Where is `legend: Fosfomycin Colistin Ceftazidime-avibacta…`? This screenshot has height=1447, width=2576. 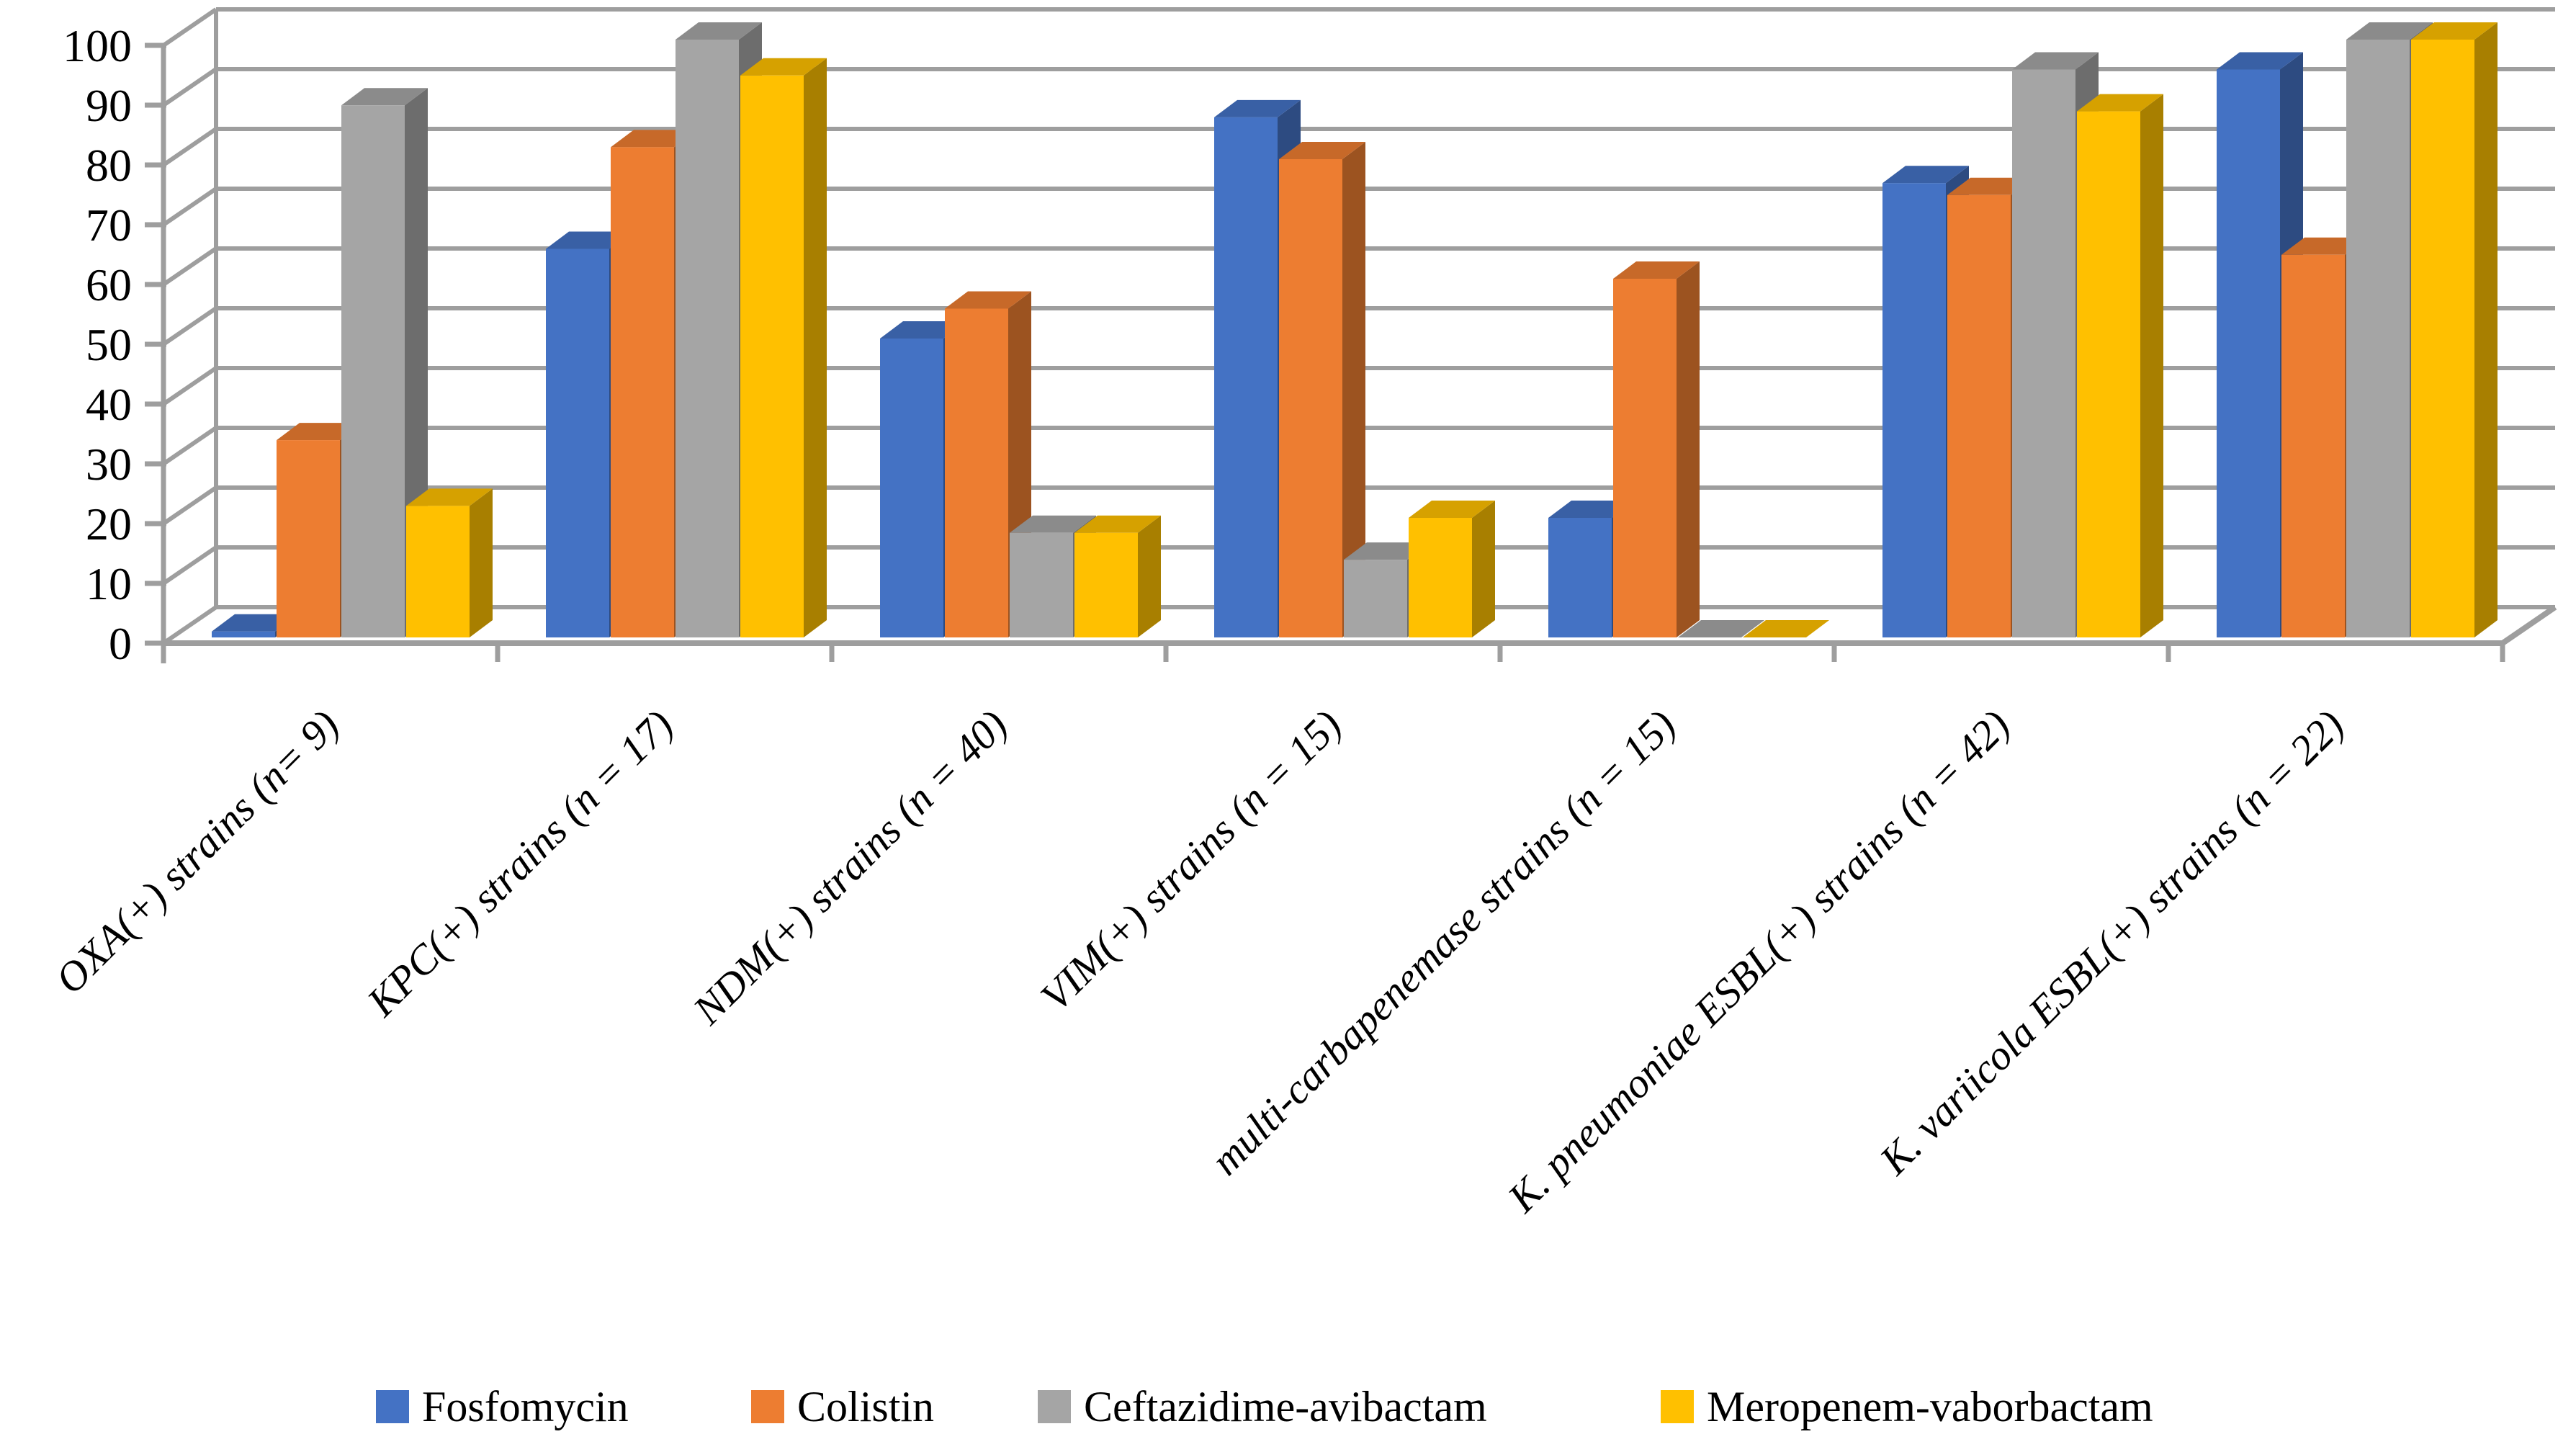 legend: Fosfomycin Colistin Ceftazidime-avibacta… is located at coordinates (1288, 1410).